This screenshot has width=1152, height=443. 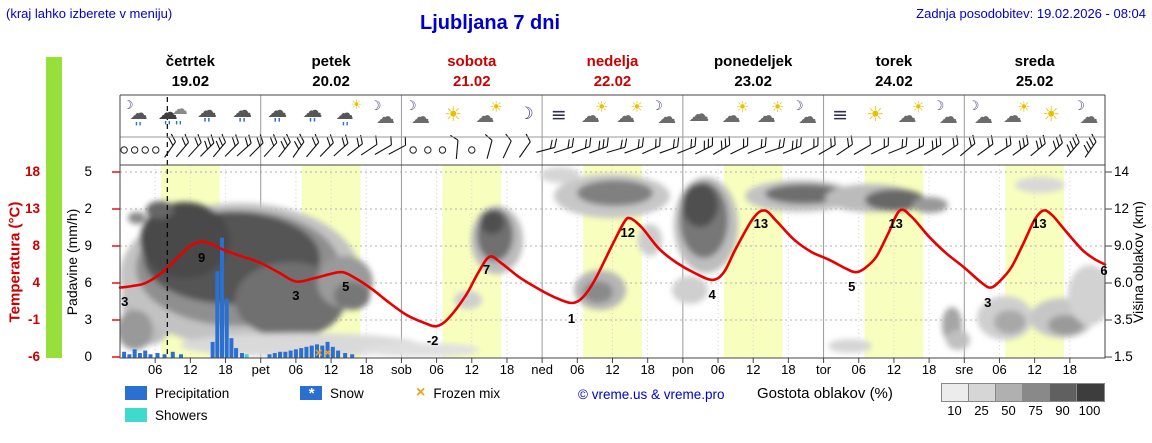 What do you see at coordinates (421, 392) in the screenshot?
I see `frozen-mix-icon: ×` at bounding box center [421, 392].